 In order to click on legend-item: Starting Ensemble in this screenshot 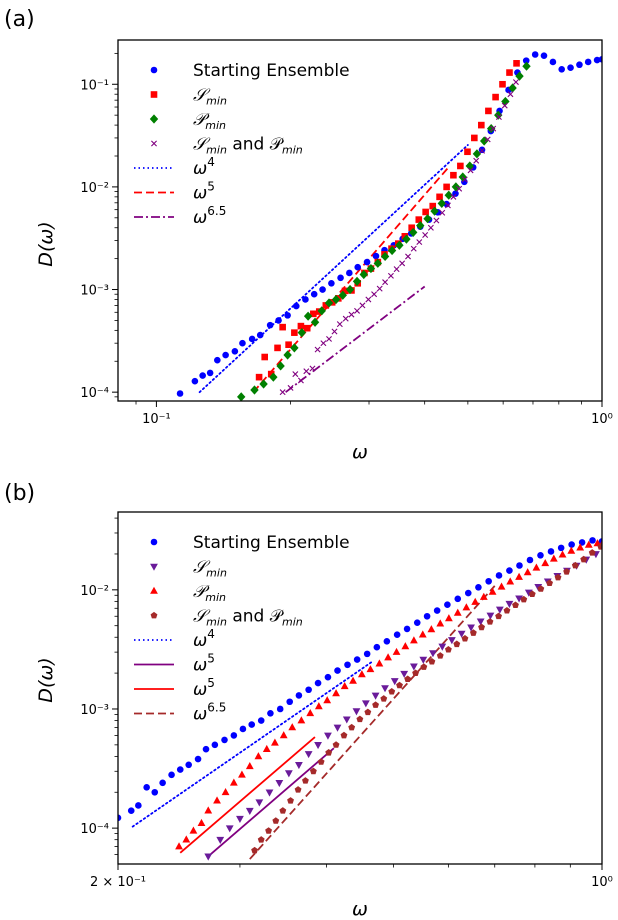, I will do `click(250, 543)`.